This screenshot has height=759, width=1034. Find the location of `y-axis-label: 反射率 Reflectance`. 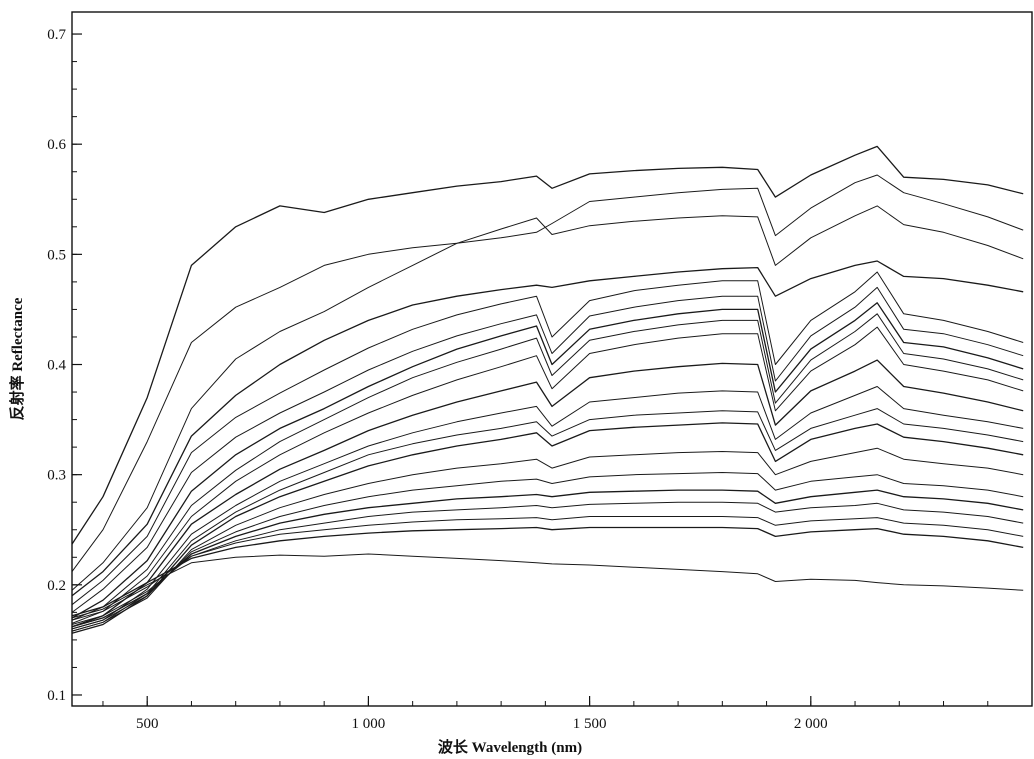

y-axis-label: 反射率 Reflectance is located at coordinates (17, 358).